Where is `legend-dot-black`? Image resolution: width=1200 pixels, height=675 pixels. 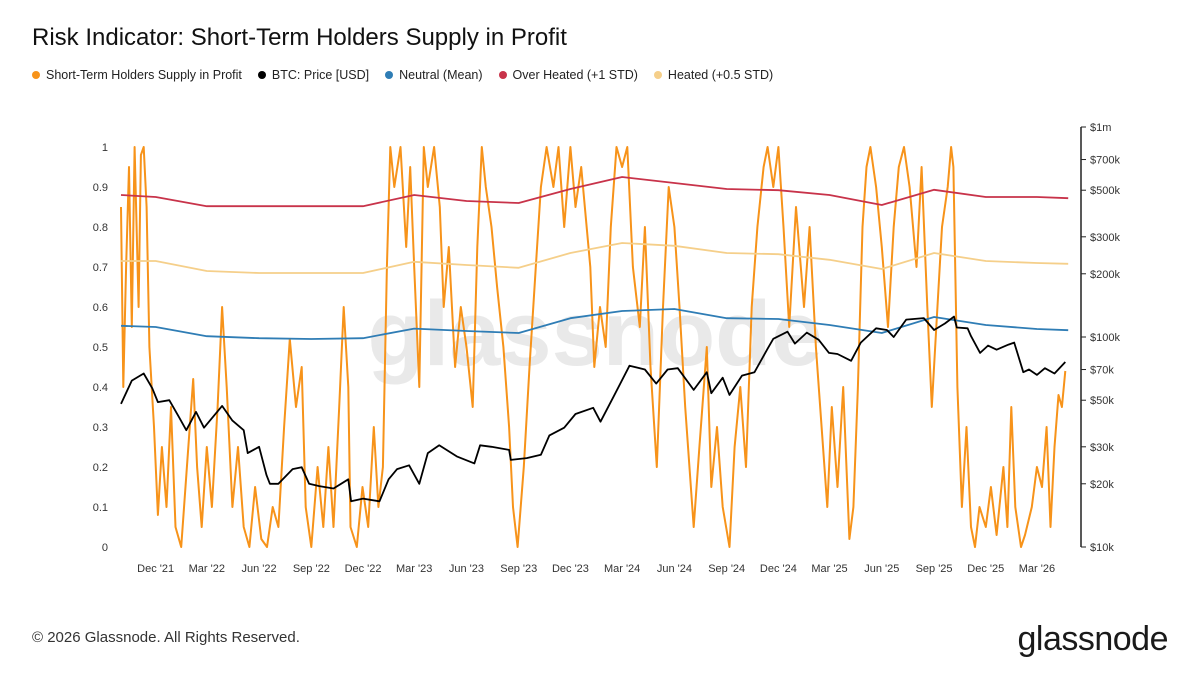
legend-dot-black is located at coordinates (261, 75).